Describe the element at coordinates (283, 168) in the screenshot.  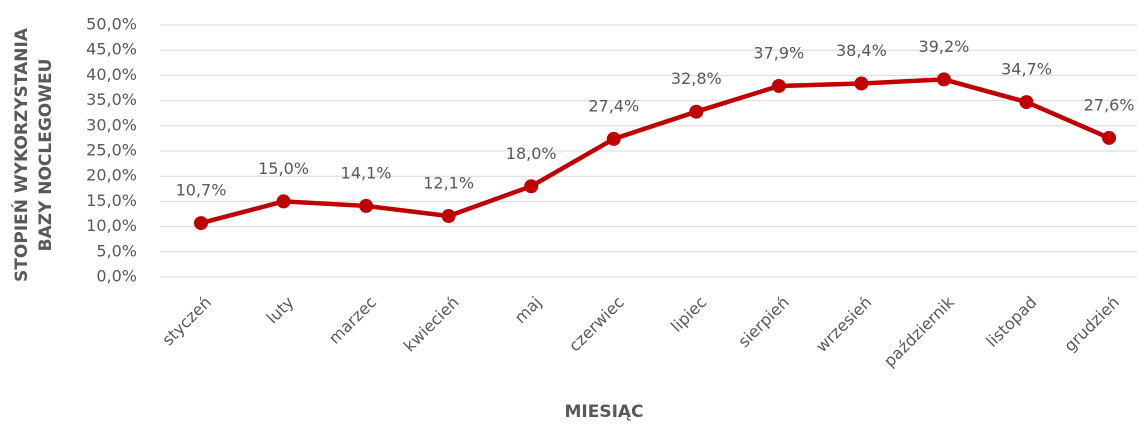
I see `data-label: 15,0%` at that location.